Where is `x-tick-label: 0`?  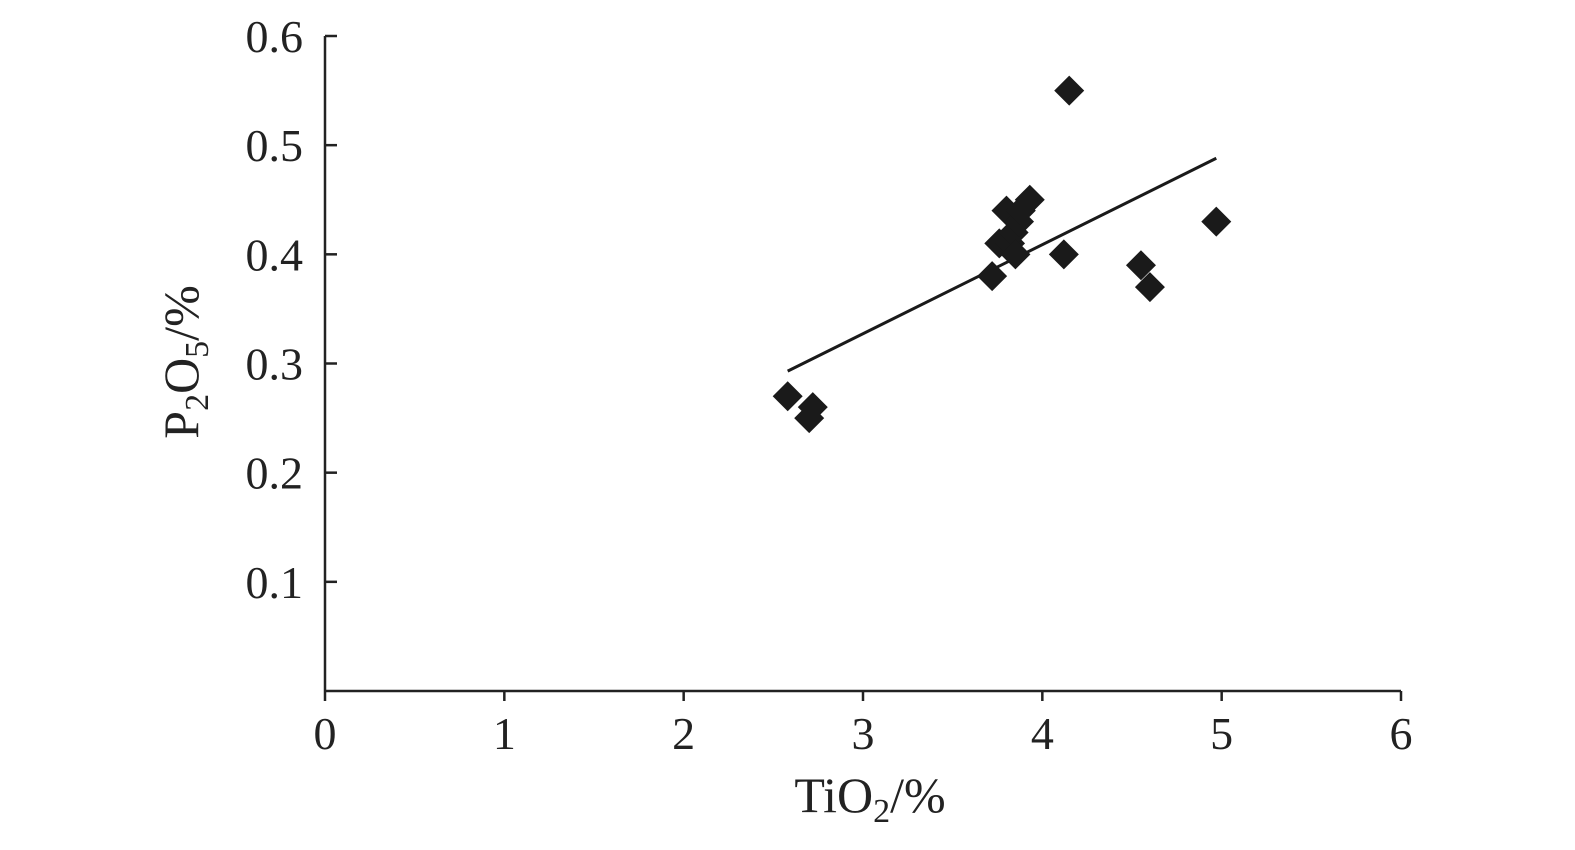 x-tick-label: 0 is located at coordinates (325, 733).